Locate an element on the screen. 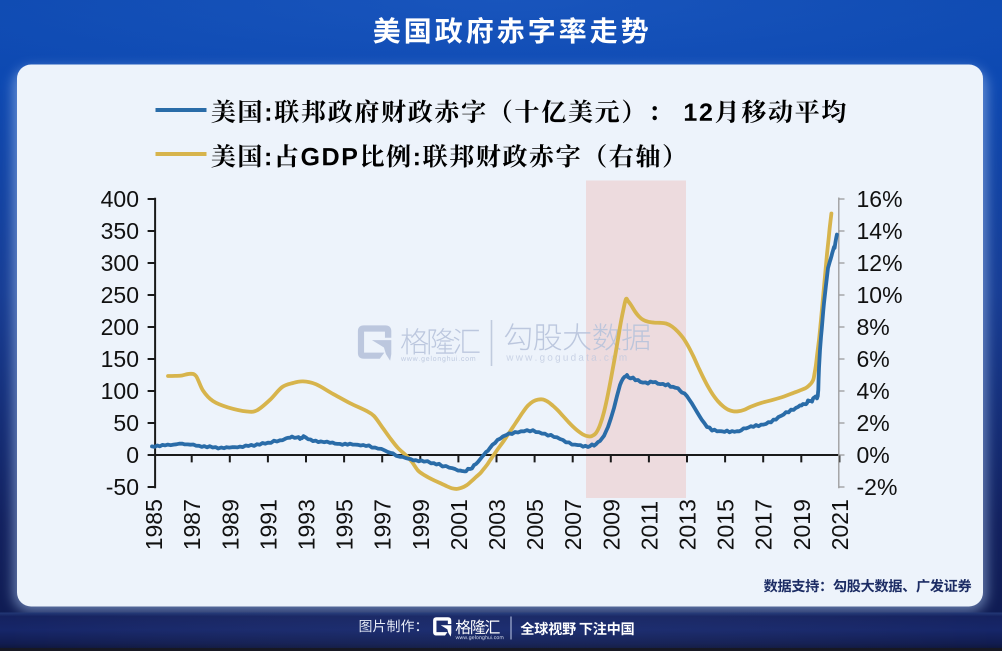 The height and width of the screenshot is (651, 1002). svg-text: 2009 is located at coordinates (611, 524).